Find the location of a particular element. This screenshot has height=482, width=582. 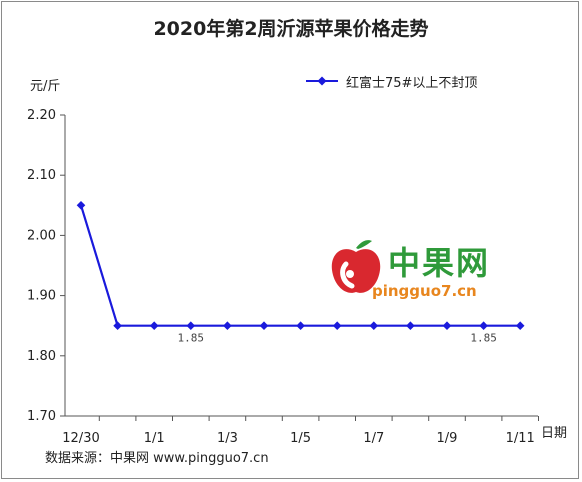

y-tick-label: 2.10 is located at coordinates (41, 175).